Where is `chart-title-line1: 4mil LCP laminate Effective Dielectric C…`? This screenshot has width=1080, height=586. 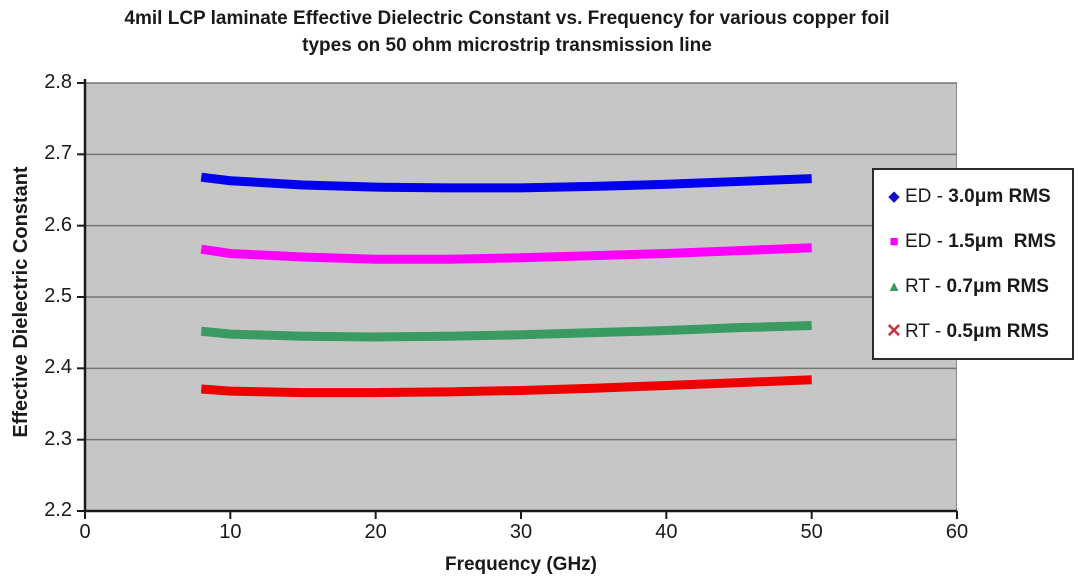
chart-title-line1: 4mil LCP laminate Effective Dielectric C… is located at coordinates (507, 18).